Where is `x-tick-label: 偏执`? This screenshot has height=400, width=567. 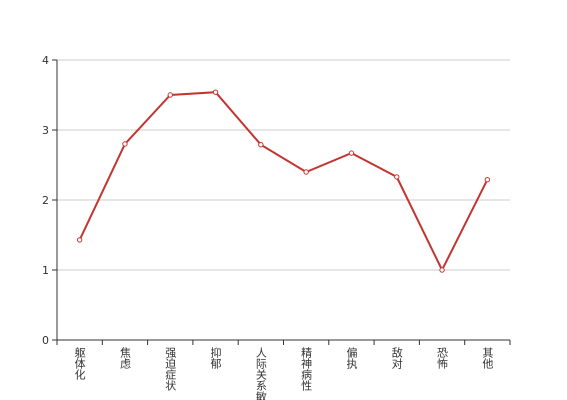 x-tick-label: 偏执 is located at coordinates (351, 358).